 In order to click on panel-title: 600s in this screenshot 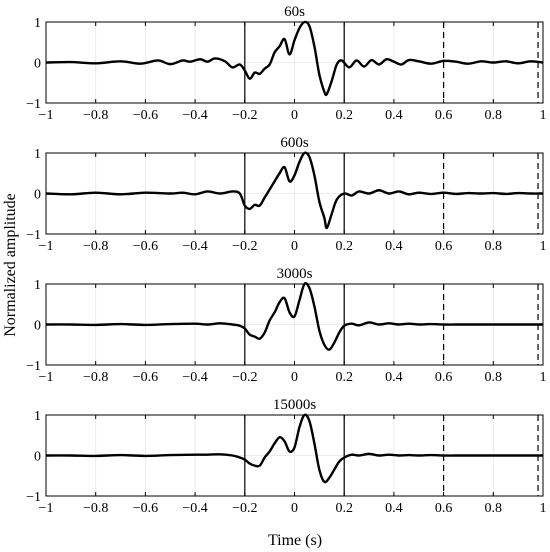, I will do `click(294, 143)`.